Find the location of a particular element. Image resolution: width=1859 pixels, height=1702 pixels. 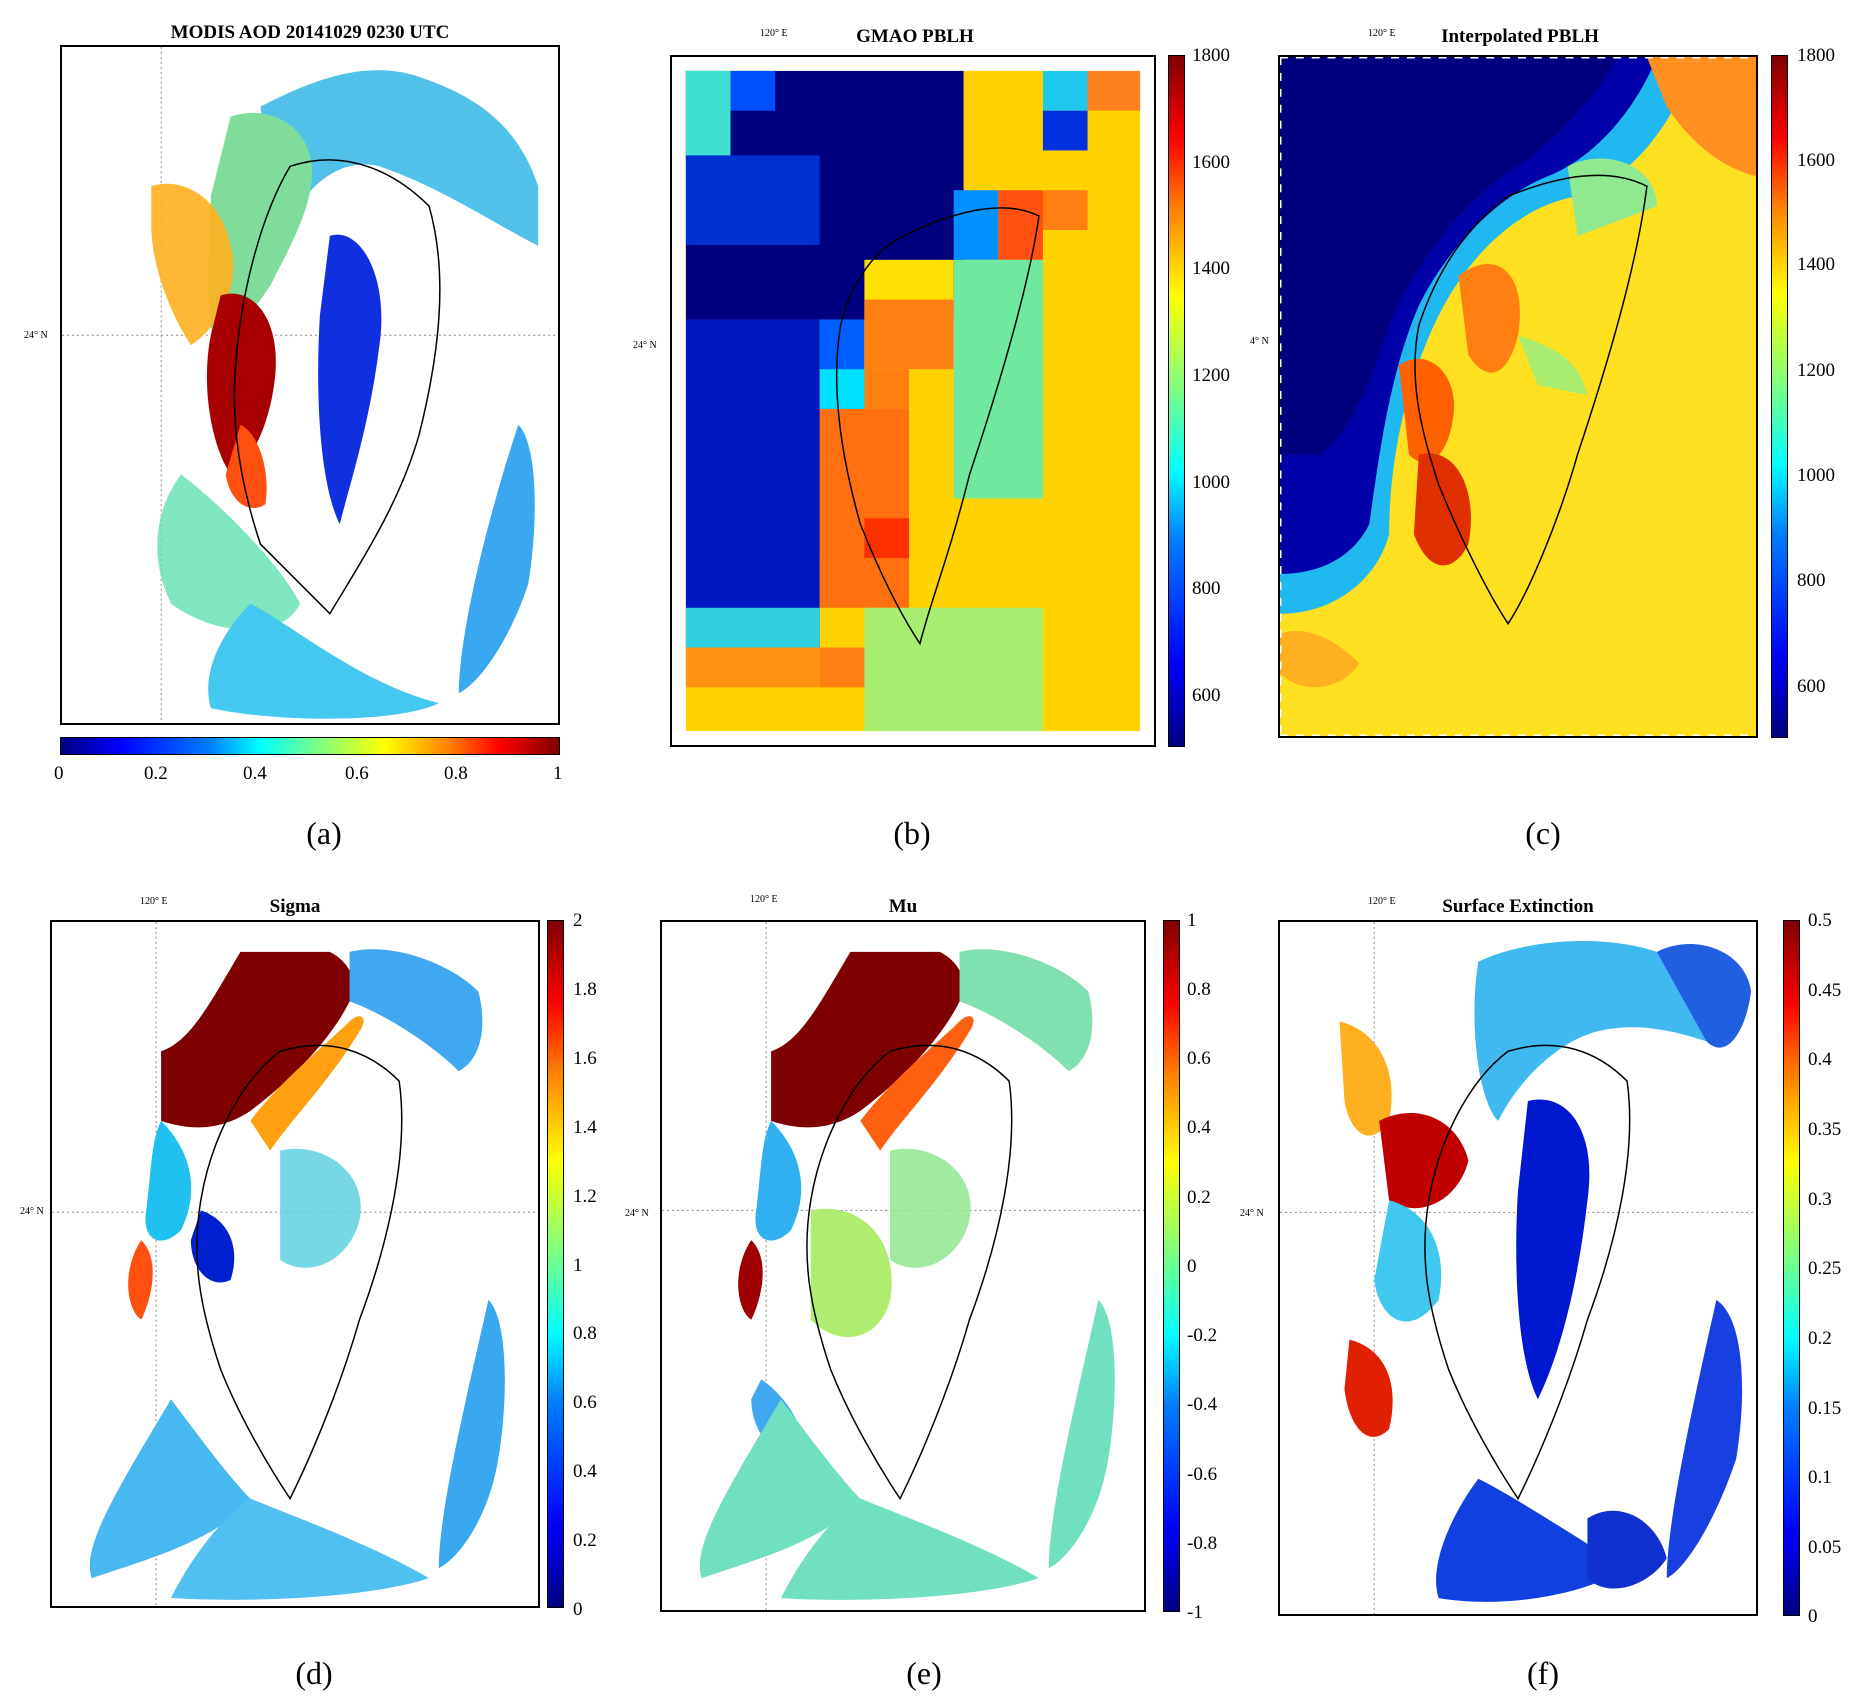

panel-b-tick: 800 is located at coordinates (1206, 588).